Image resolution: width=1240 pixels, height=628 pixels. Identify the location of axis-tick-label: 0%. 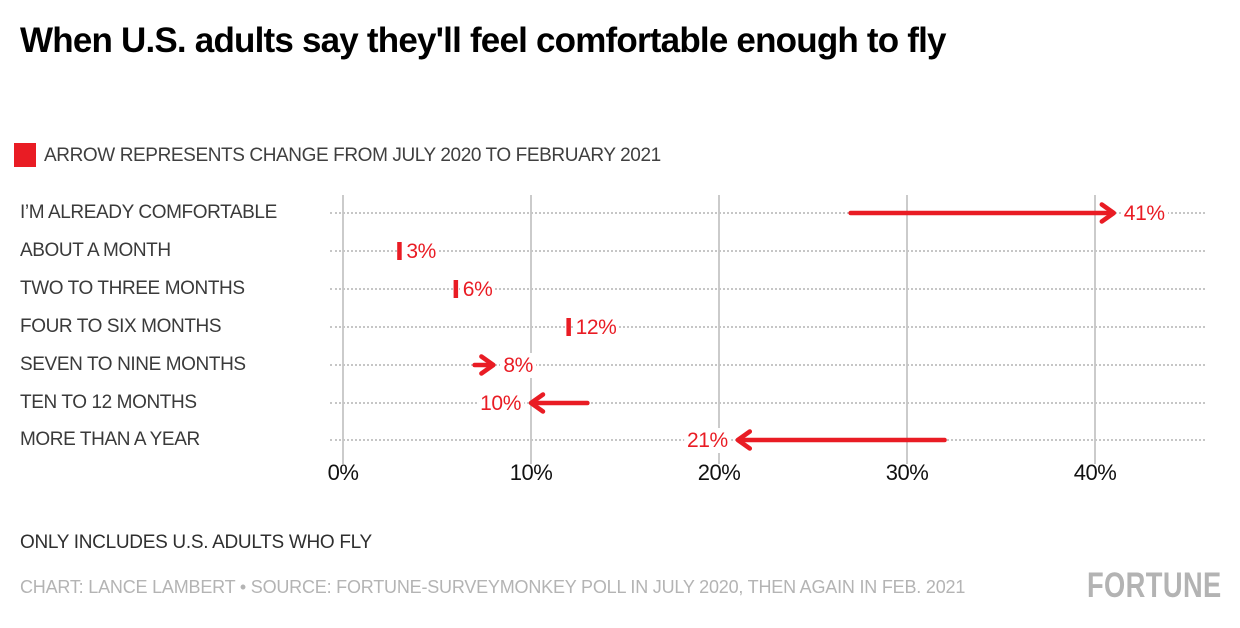
(343, 472).